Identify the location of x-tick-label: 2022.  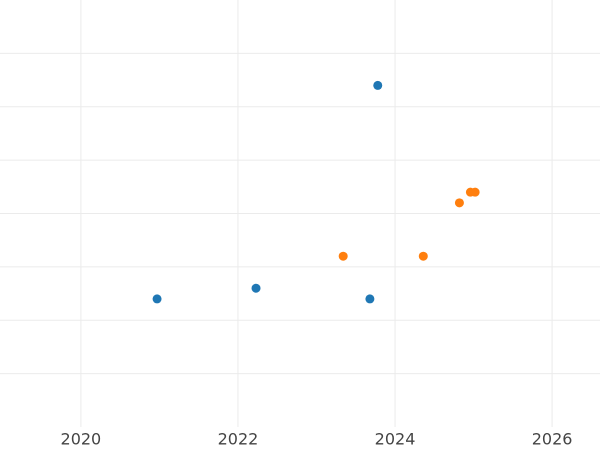
(238, 439).